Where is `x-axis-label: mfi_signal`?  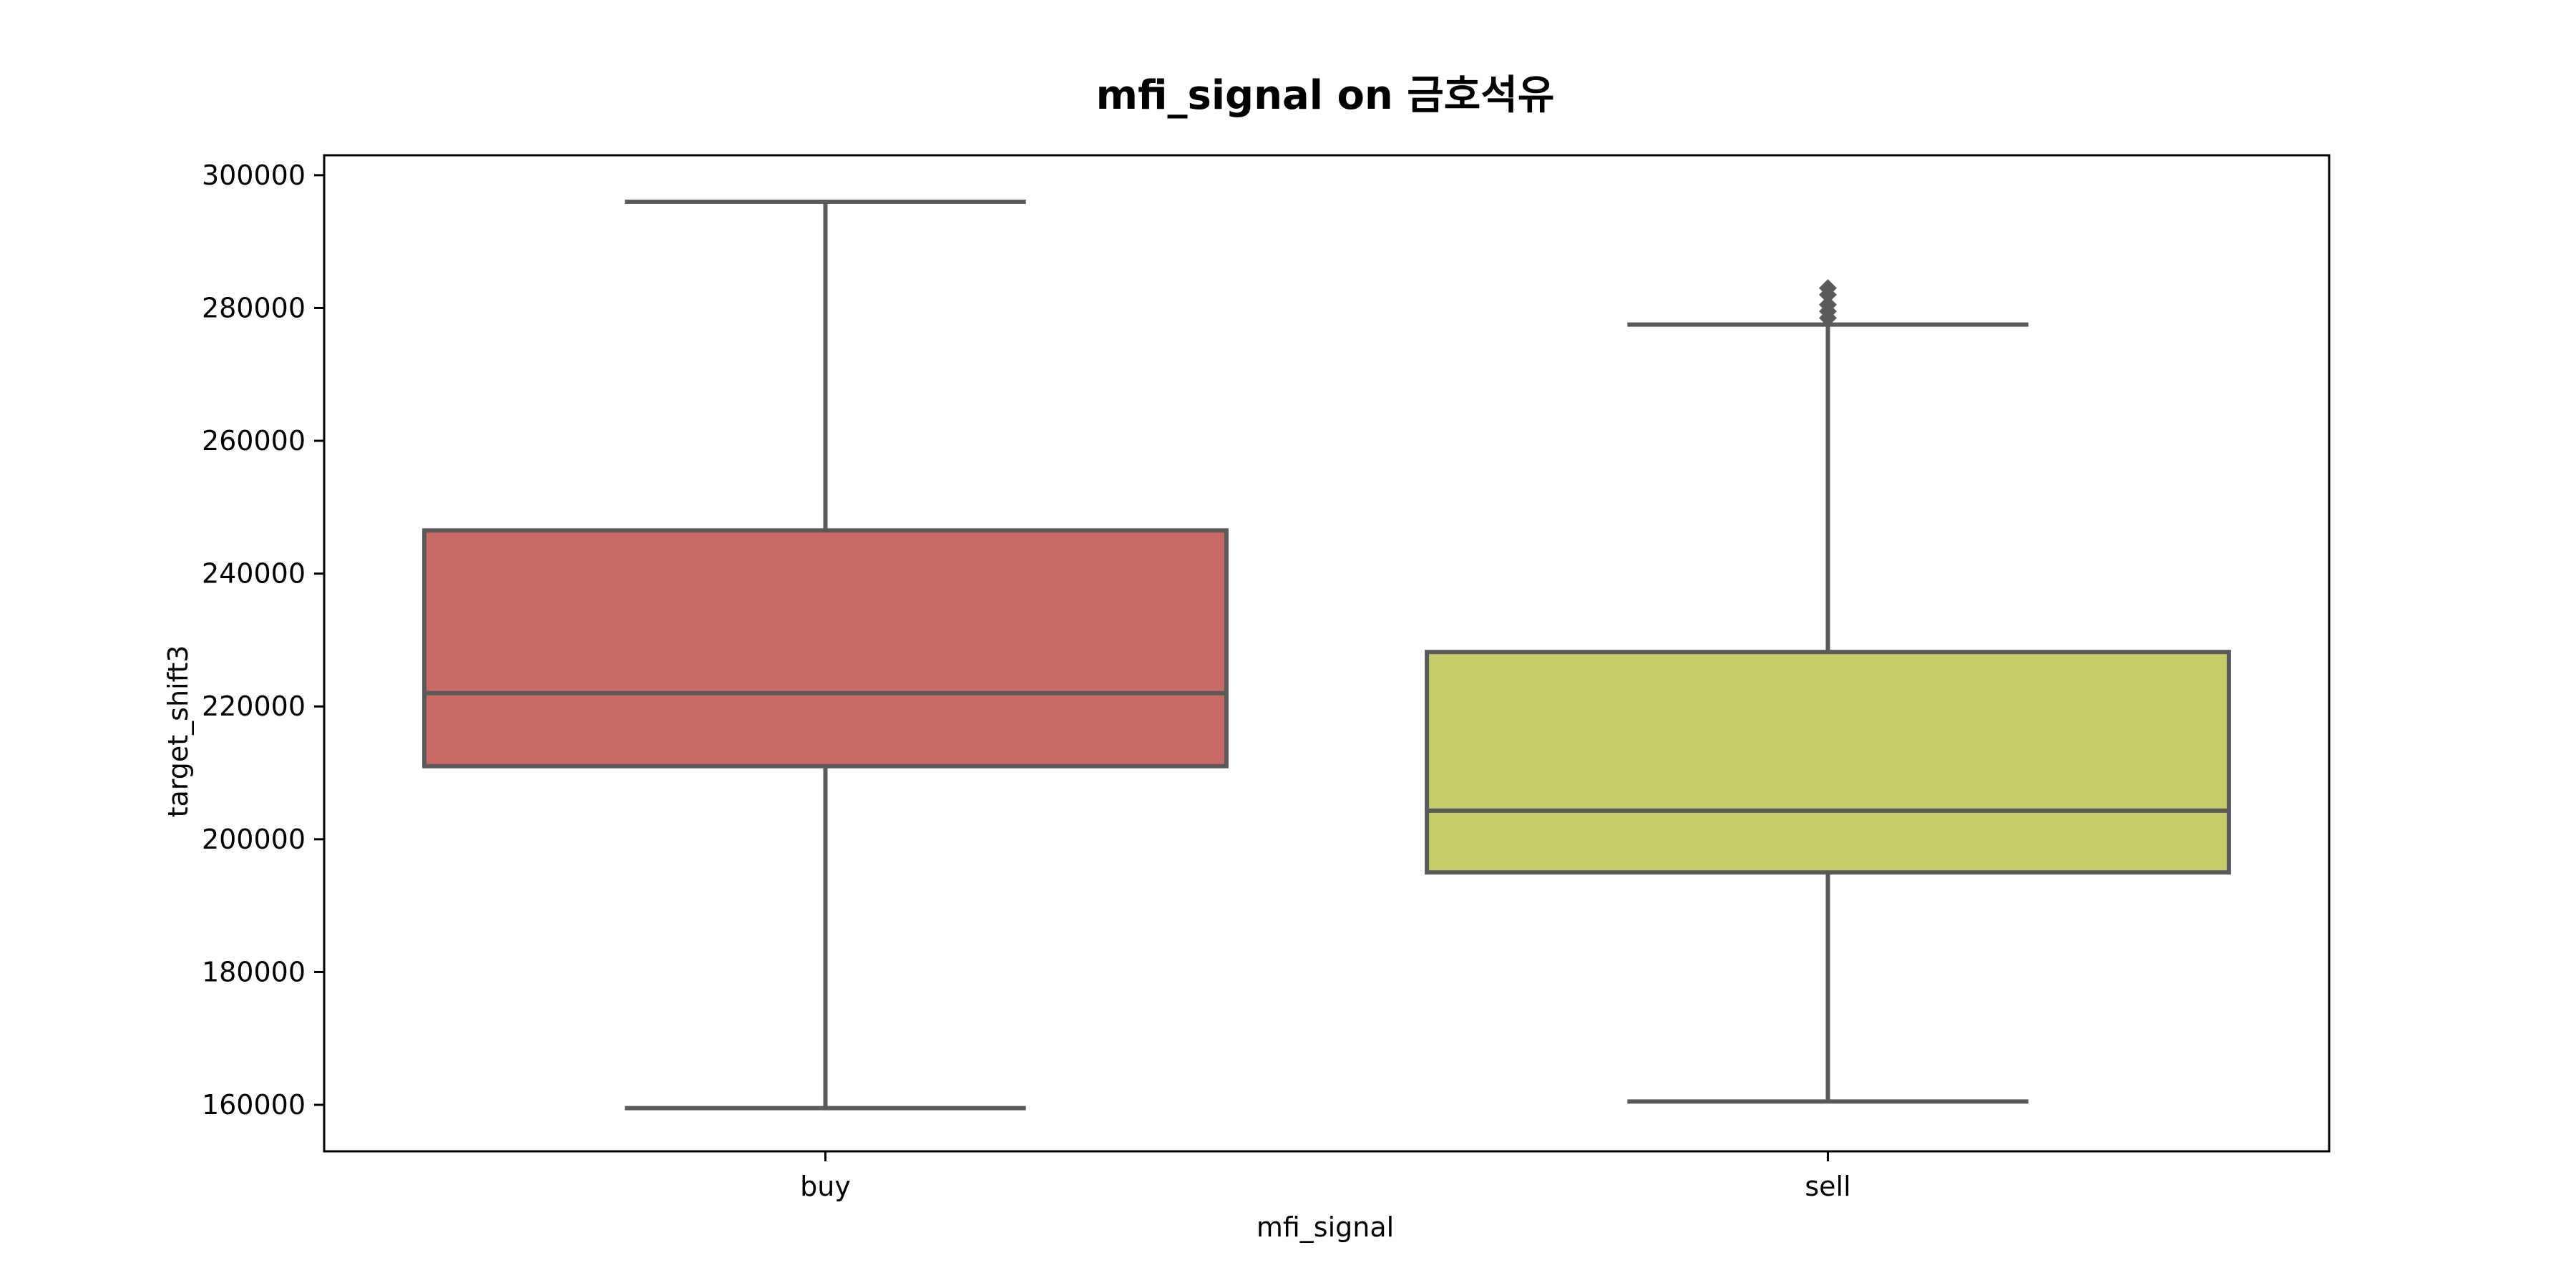 x-axis-label: mfi_signal is located at coordinates (1325, 1227).